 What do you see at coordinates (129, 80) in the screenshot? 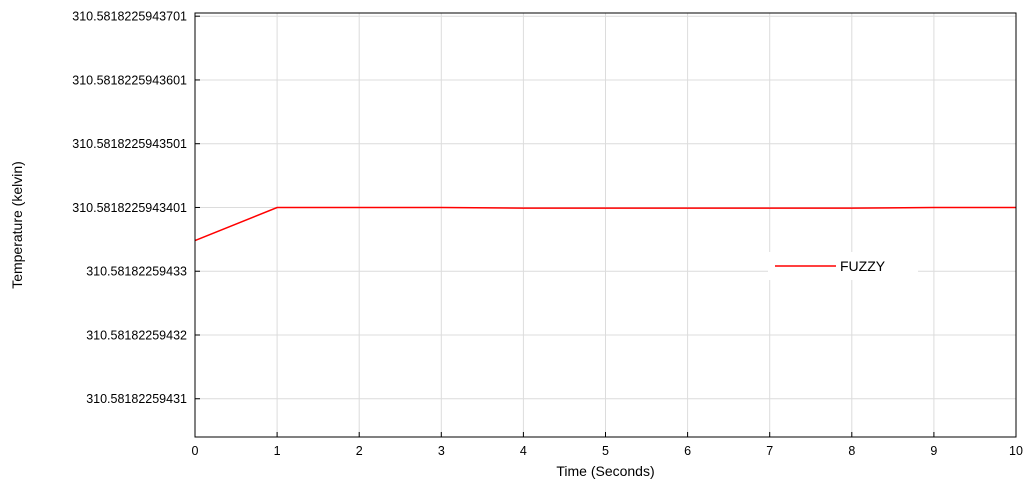
I see `y-tick-label: 310.5818225943601` at bounding box center [129, 80].